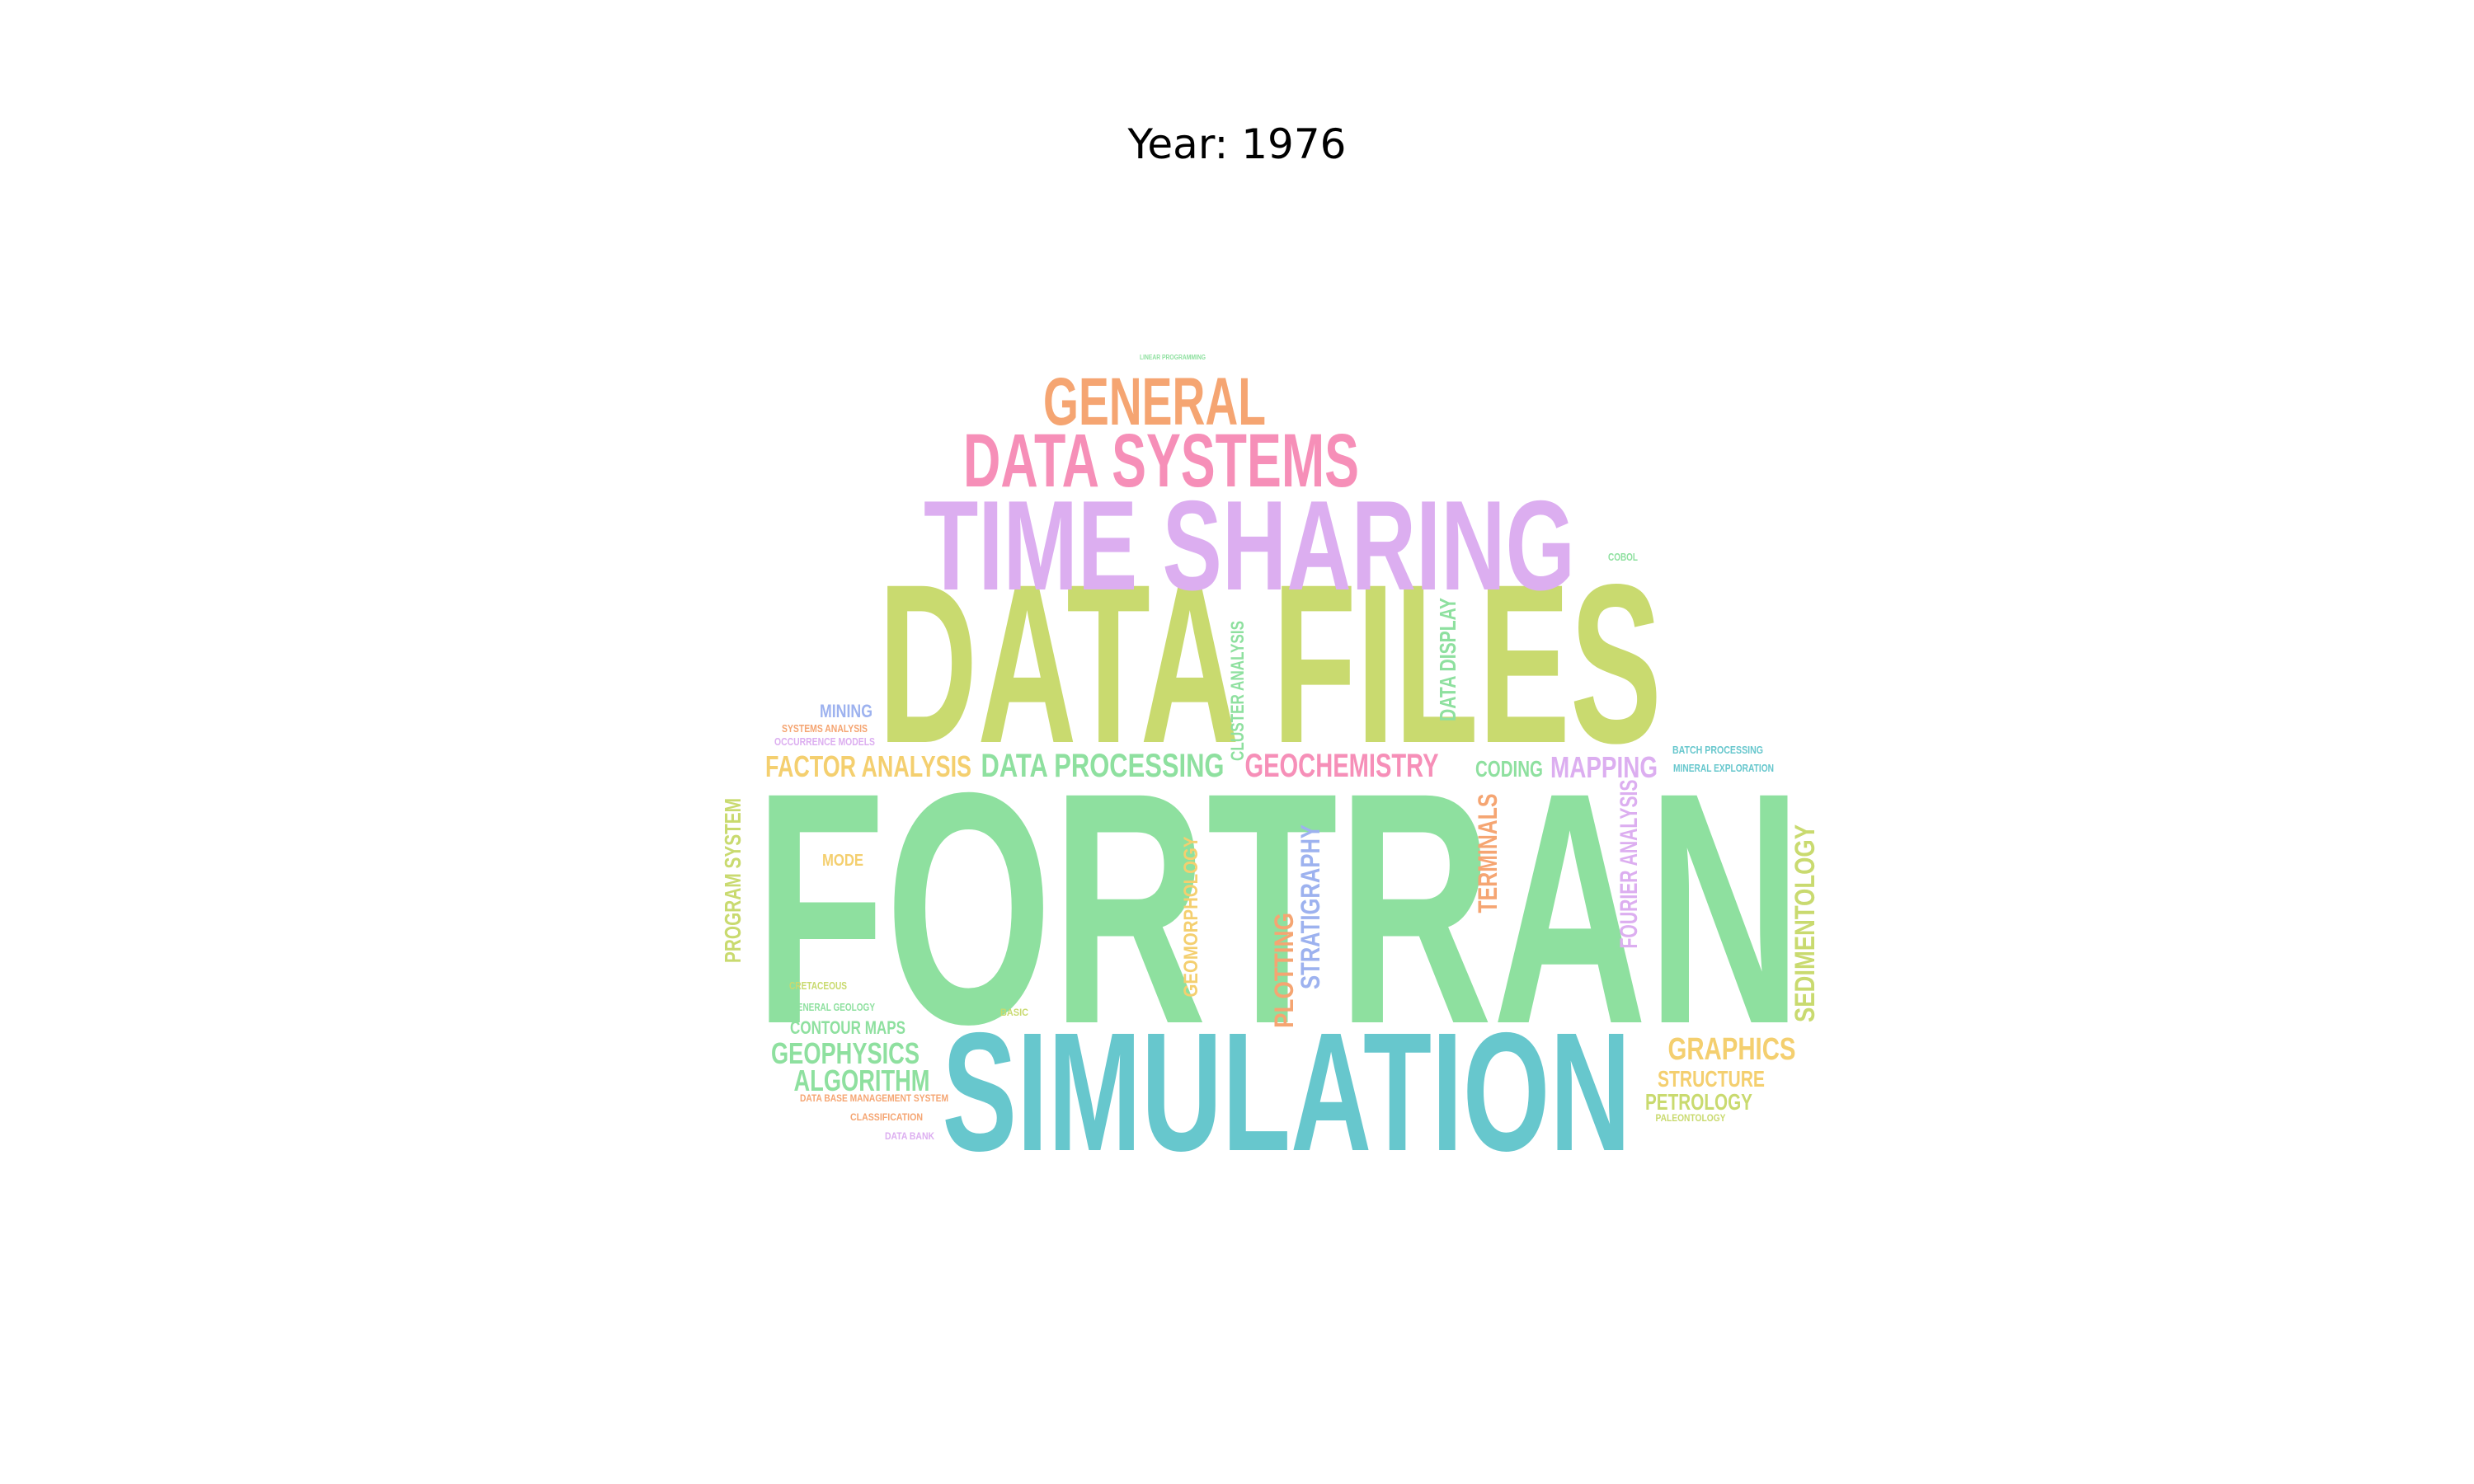  I want to click on word-contour-maps: CONTOUR MAPS, so click(847, 1027).